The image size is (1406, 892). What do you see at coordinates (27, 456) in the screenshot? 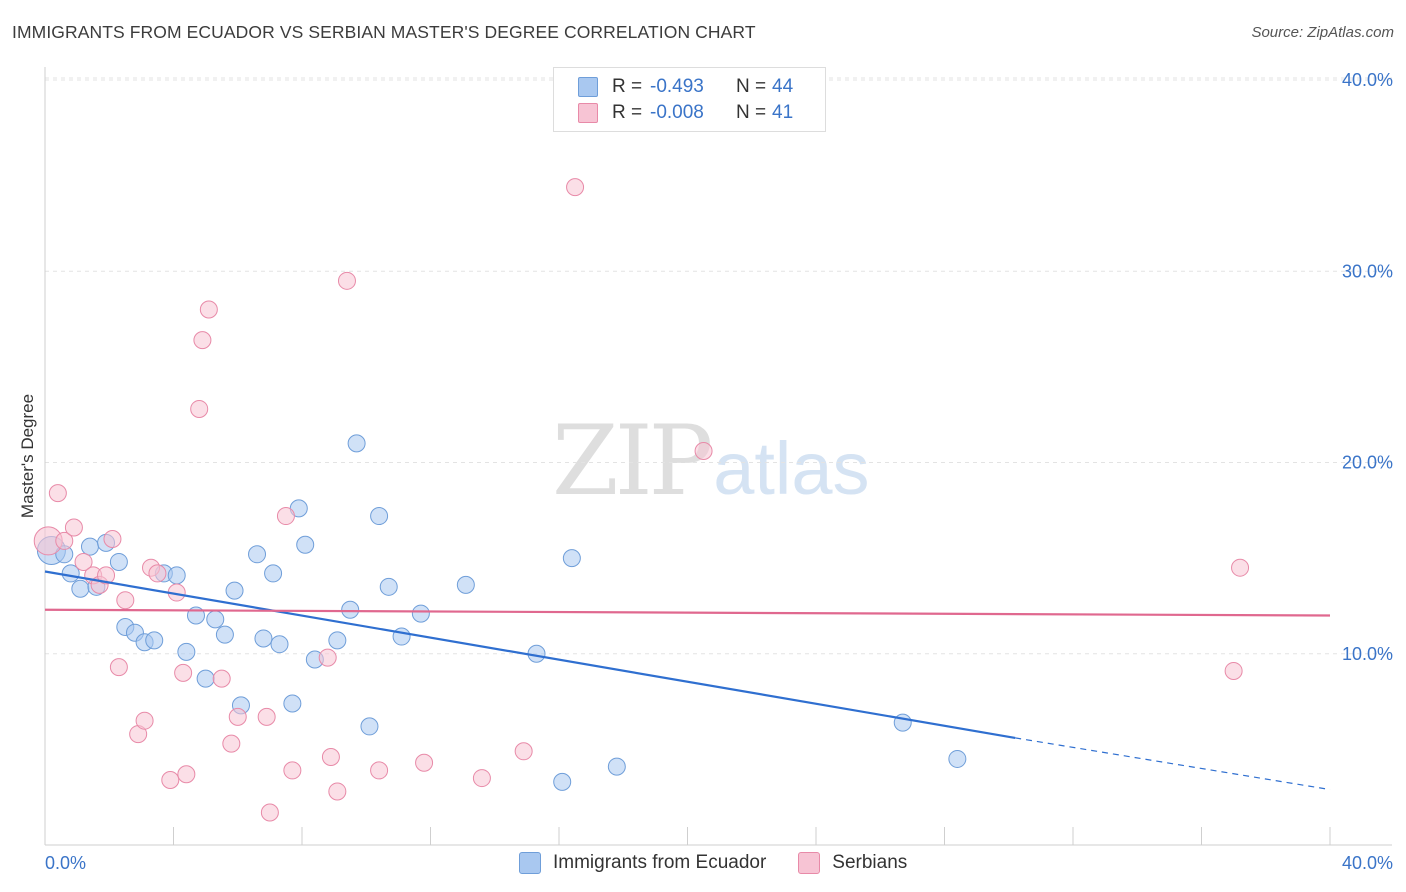
I see `y-axis-label: Master's Degree` at bounding box center [27, 456].